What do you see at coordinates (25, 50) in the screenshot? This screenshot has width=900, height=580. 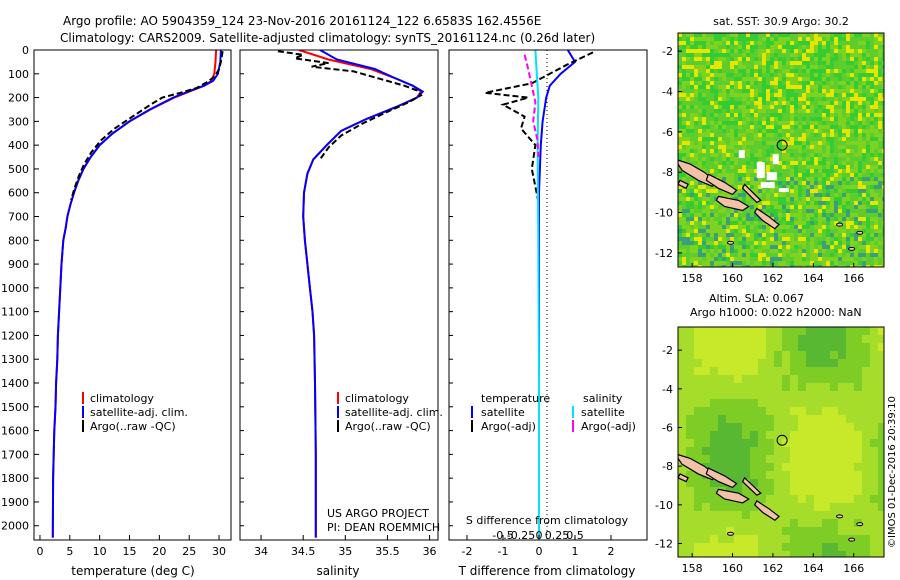 I see `depth-tick-label: 0` at bounding box center [25, 50].